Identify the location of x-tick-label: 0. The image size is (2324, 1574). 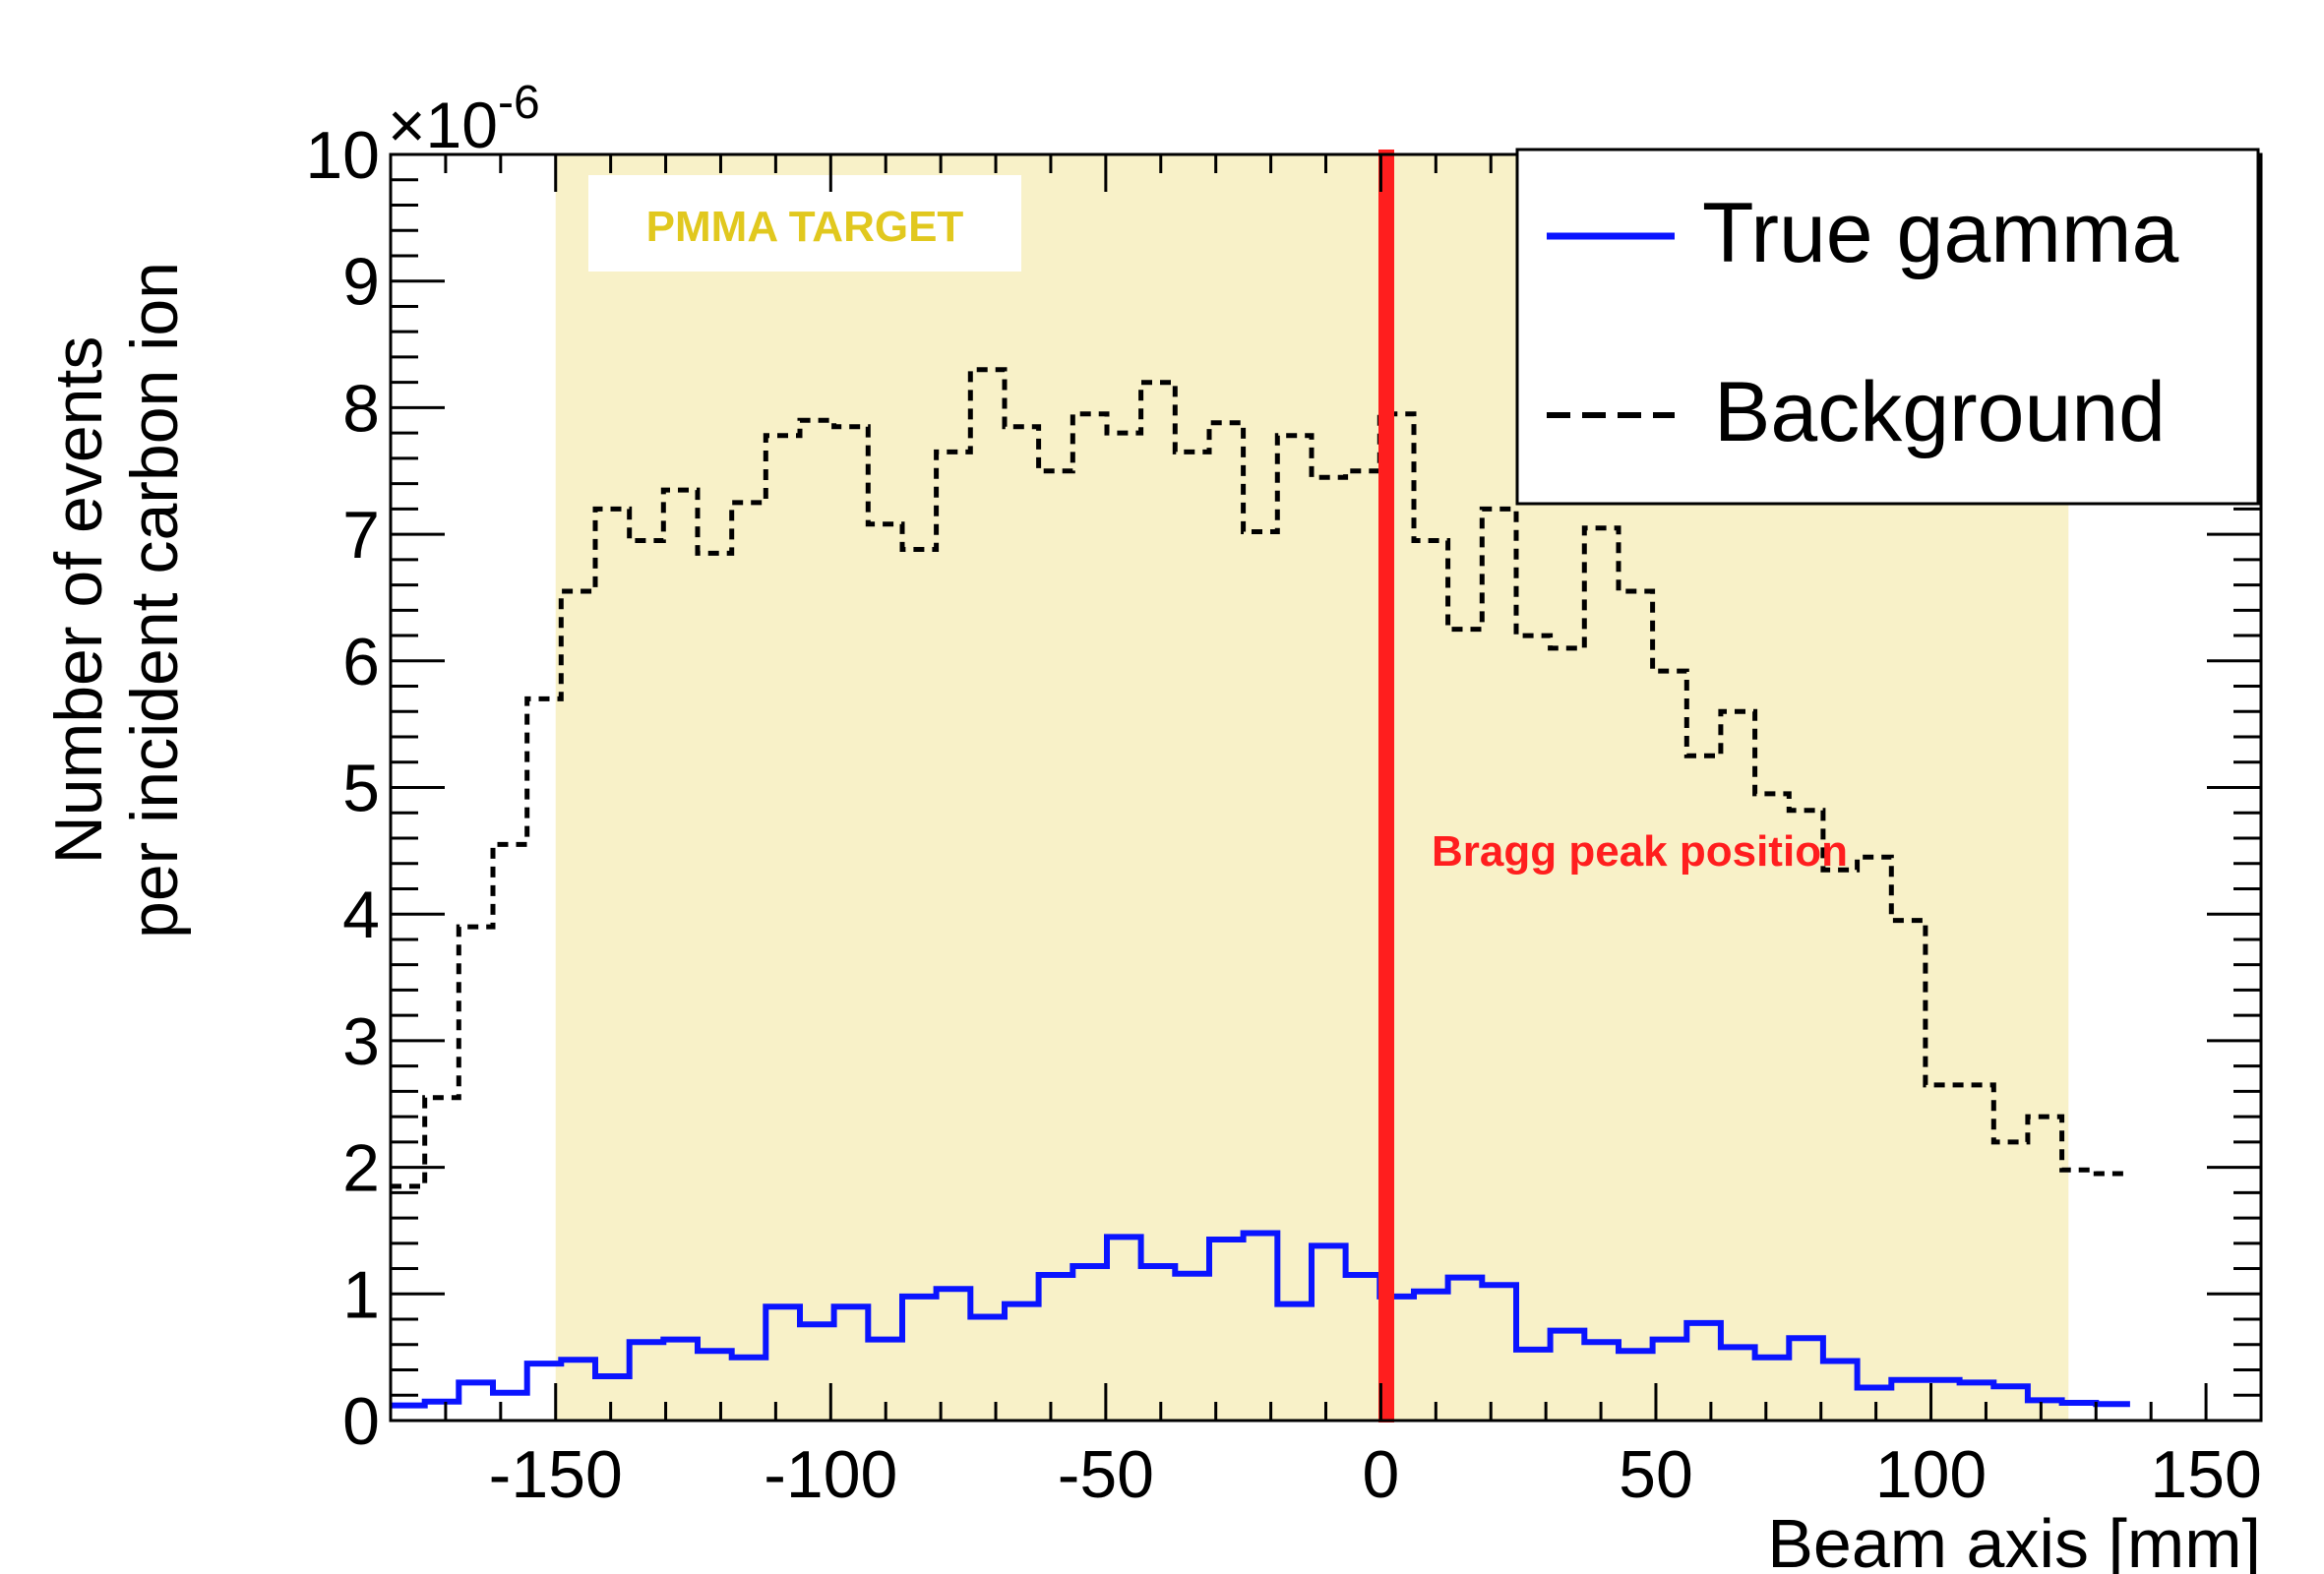
(1380, 1474).